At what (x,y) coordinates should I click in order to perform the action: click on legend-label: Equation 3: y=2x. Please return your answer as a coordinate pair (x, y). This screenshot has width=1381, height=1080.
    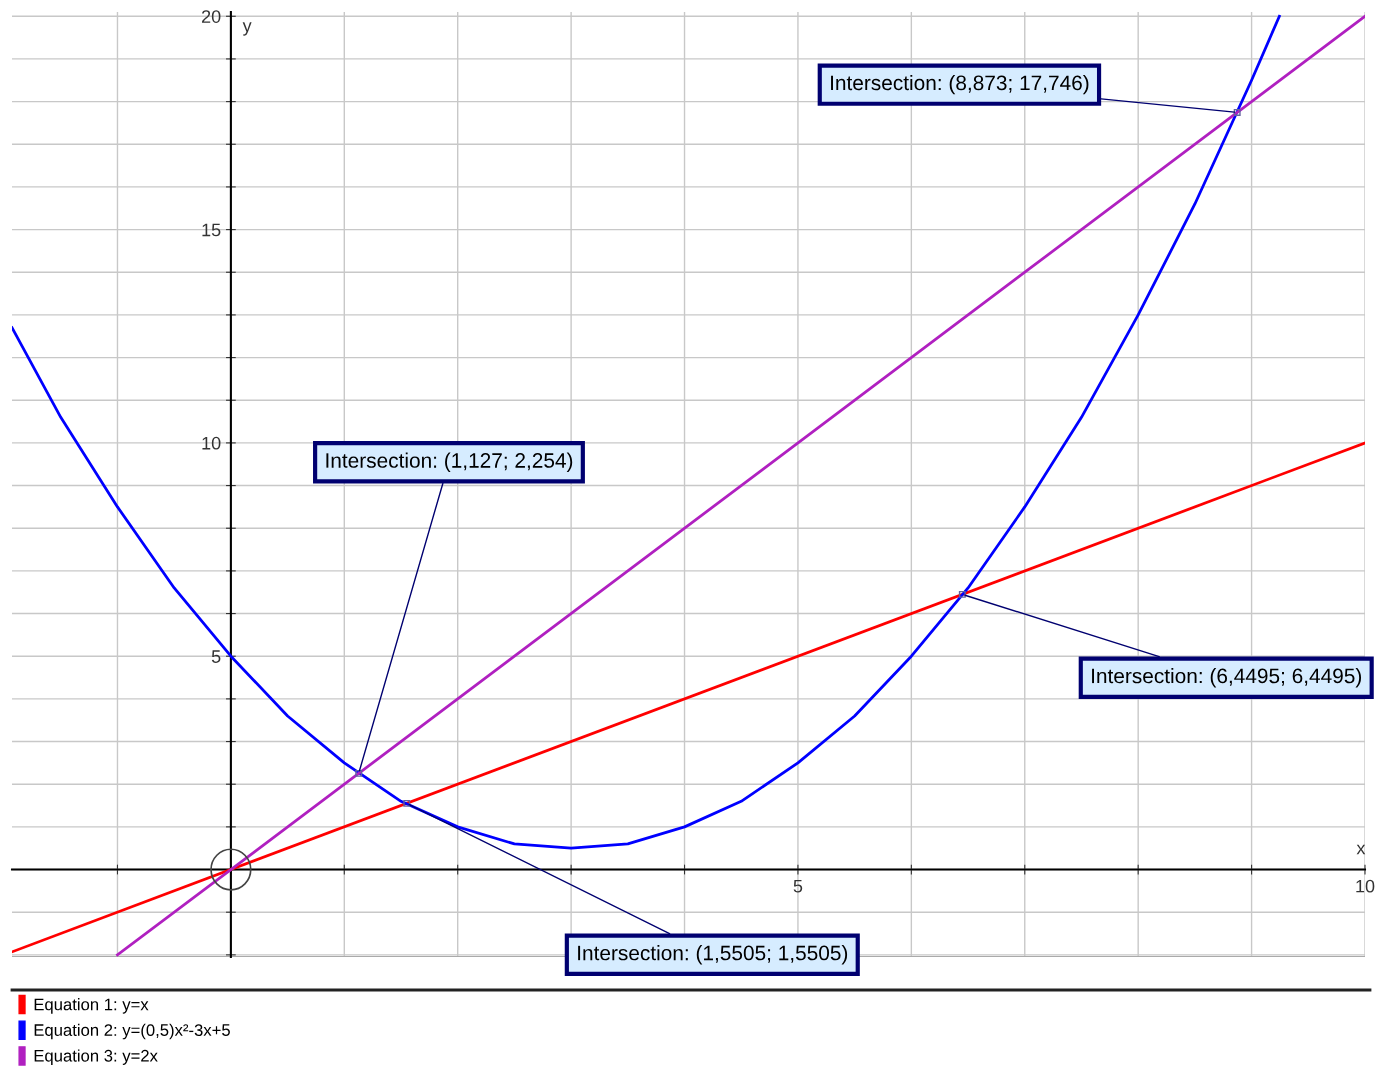
    Looking at the image, I should click on (96, 1057).